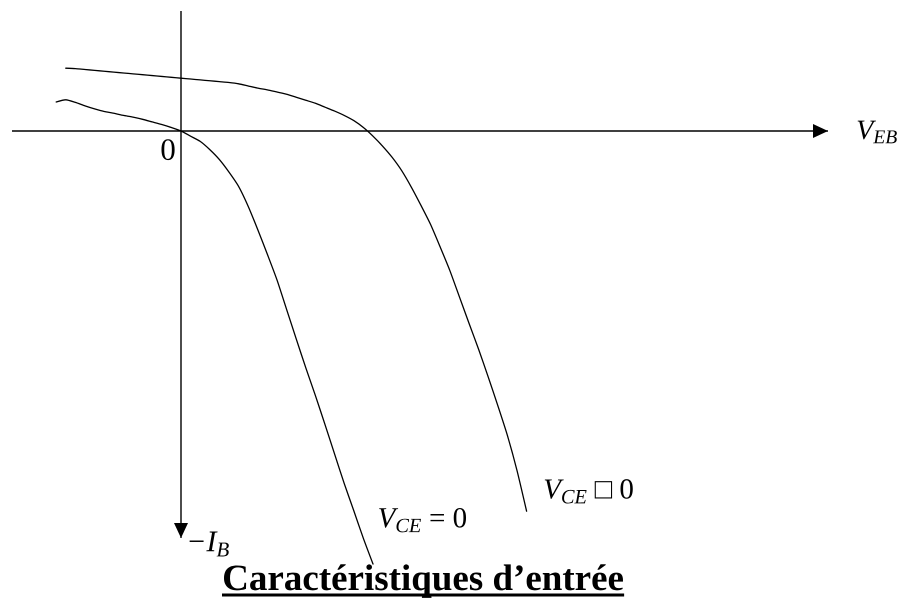 This screenshot has width=900, height=603. What do you see at coordinates (168, 149) in the screenshot?
I see `annotation: 0` at bounding box center [168, 149].